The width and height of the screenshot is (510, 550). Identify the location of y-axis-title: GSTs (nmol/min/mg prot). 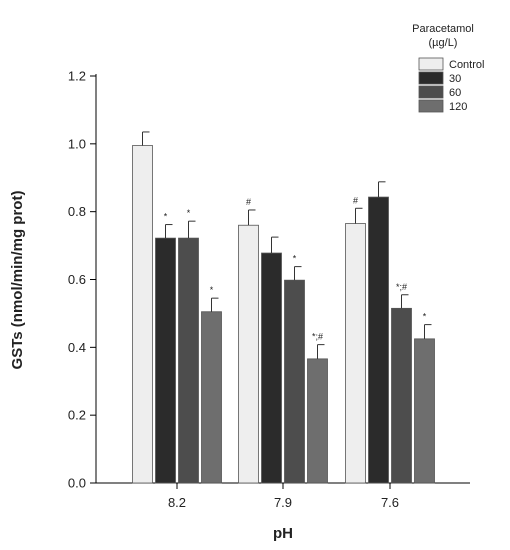
(17, 280).